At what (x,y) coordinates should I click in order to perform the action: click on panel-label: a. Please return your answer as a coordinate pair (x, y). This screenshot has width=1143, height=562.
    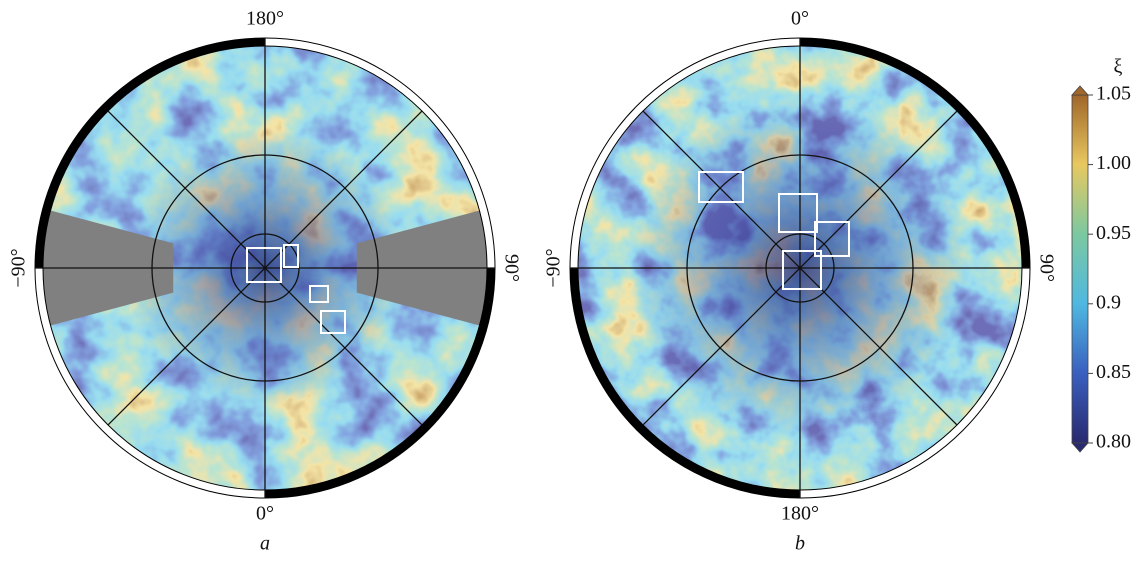
    Looking at the image, I should click on (265, 544).